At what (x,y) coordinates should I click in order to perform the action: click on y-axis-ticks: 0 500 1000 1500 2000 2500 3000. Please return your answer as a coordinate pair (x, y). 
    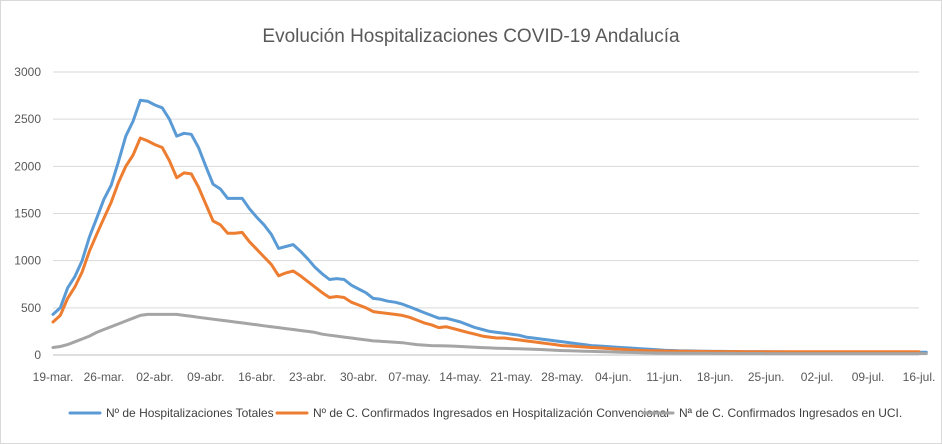
    Looking at the image, I should click on (27, 213).